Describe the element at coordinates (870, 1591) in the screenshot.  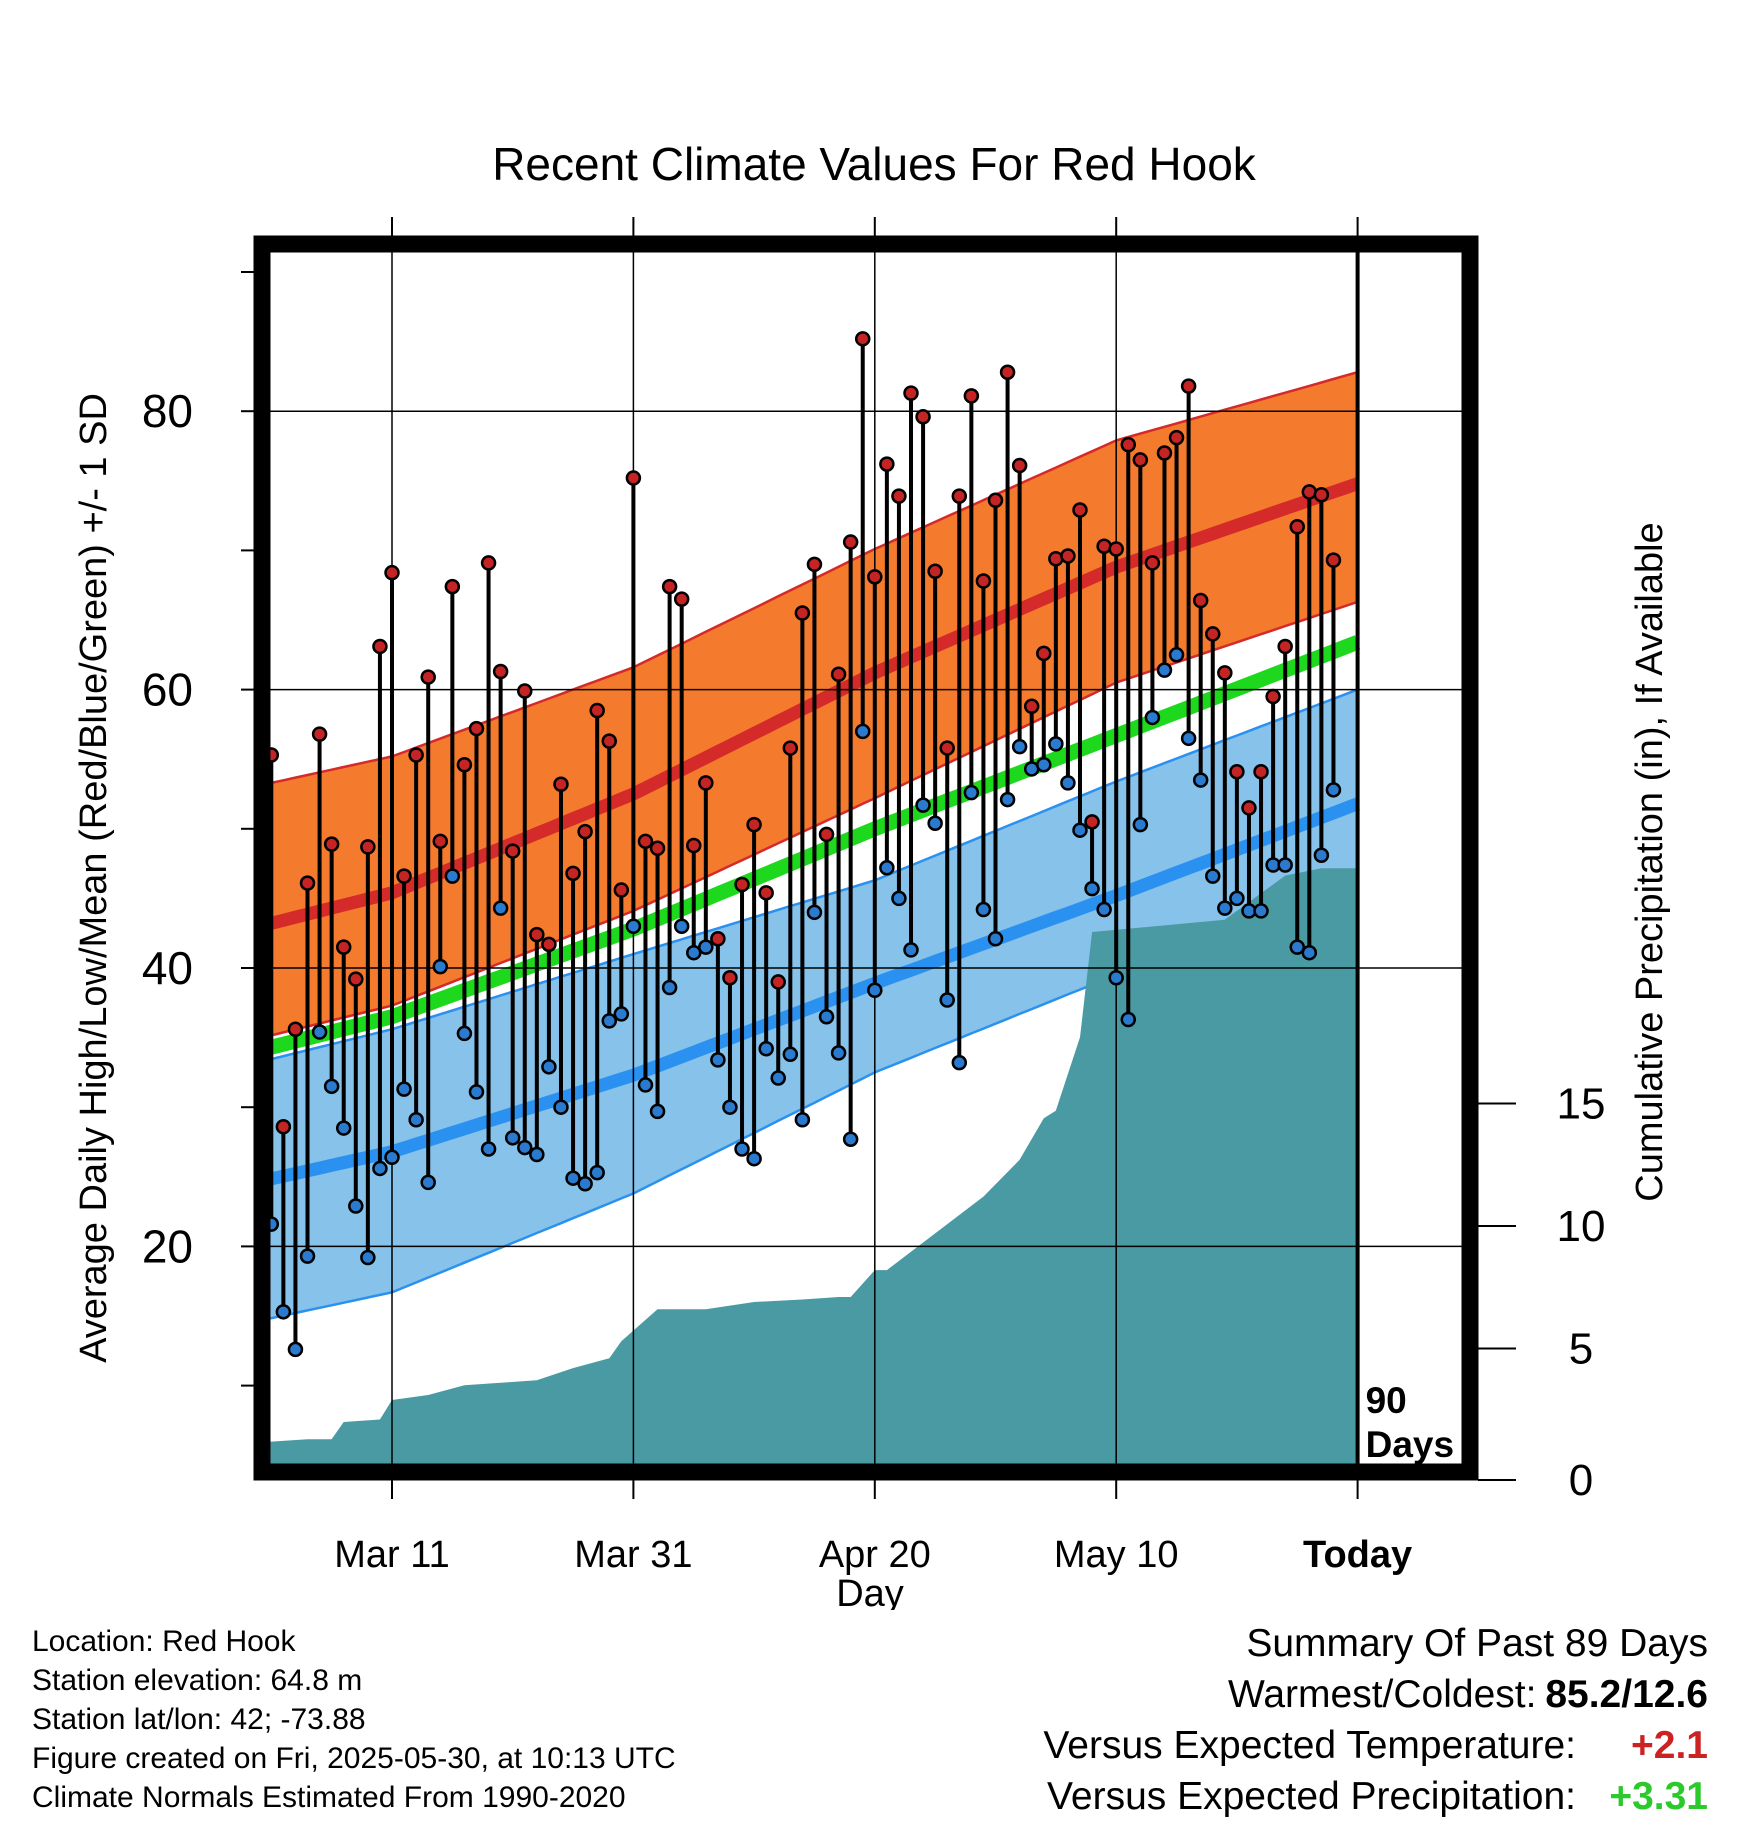
I see `x-axis-label: Day` at that location.